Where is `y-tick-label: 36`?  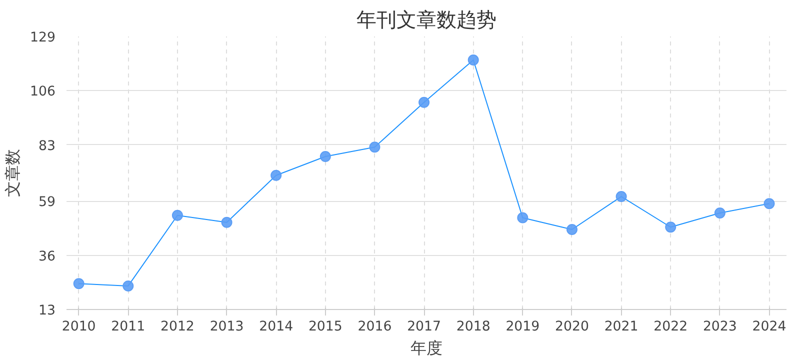 y-tick-label: 36 is located at coordinates (47, 256).